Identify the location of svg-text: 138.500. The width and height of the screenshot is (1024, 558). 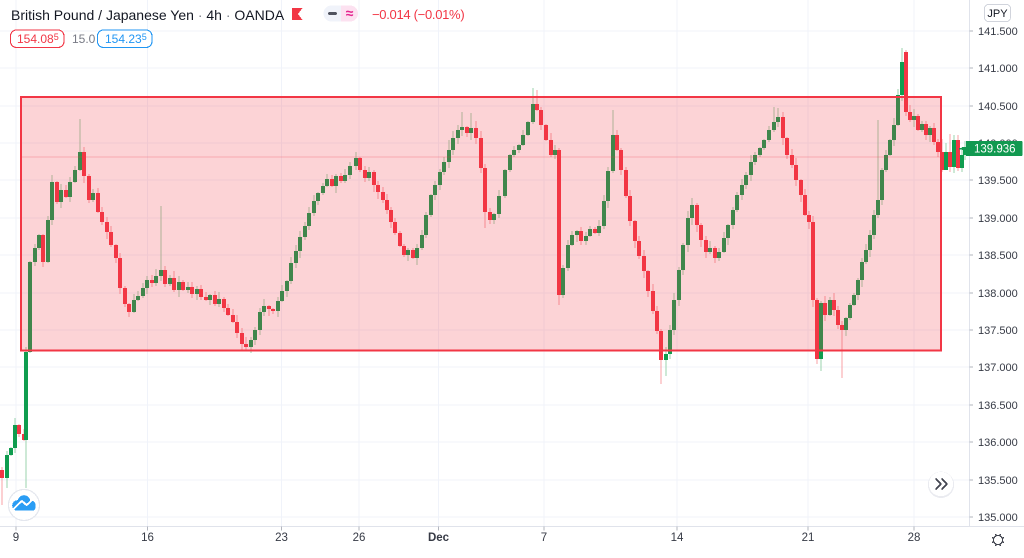
(998, 256).